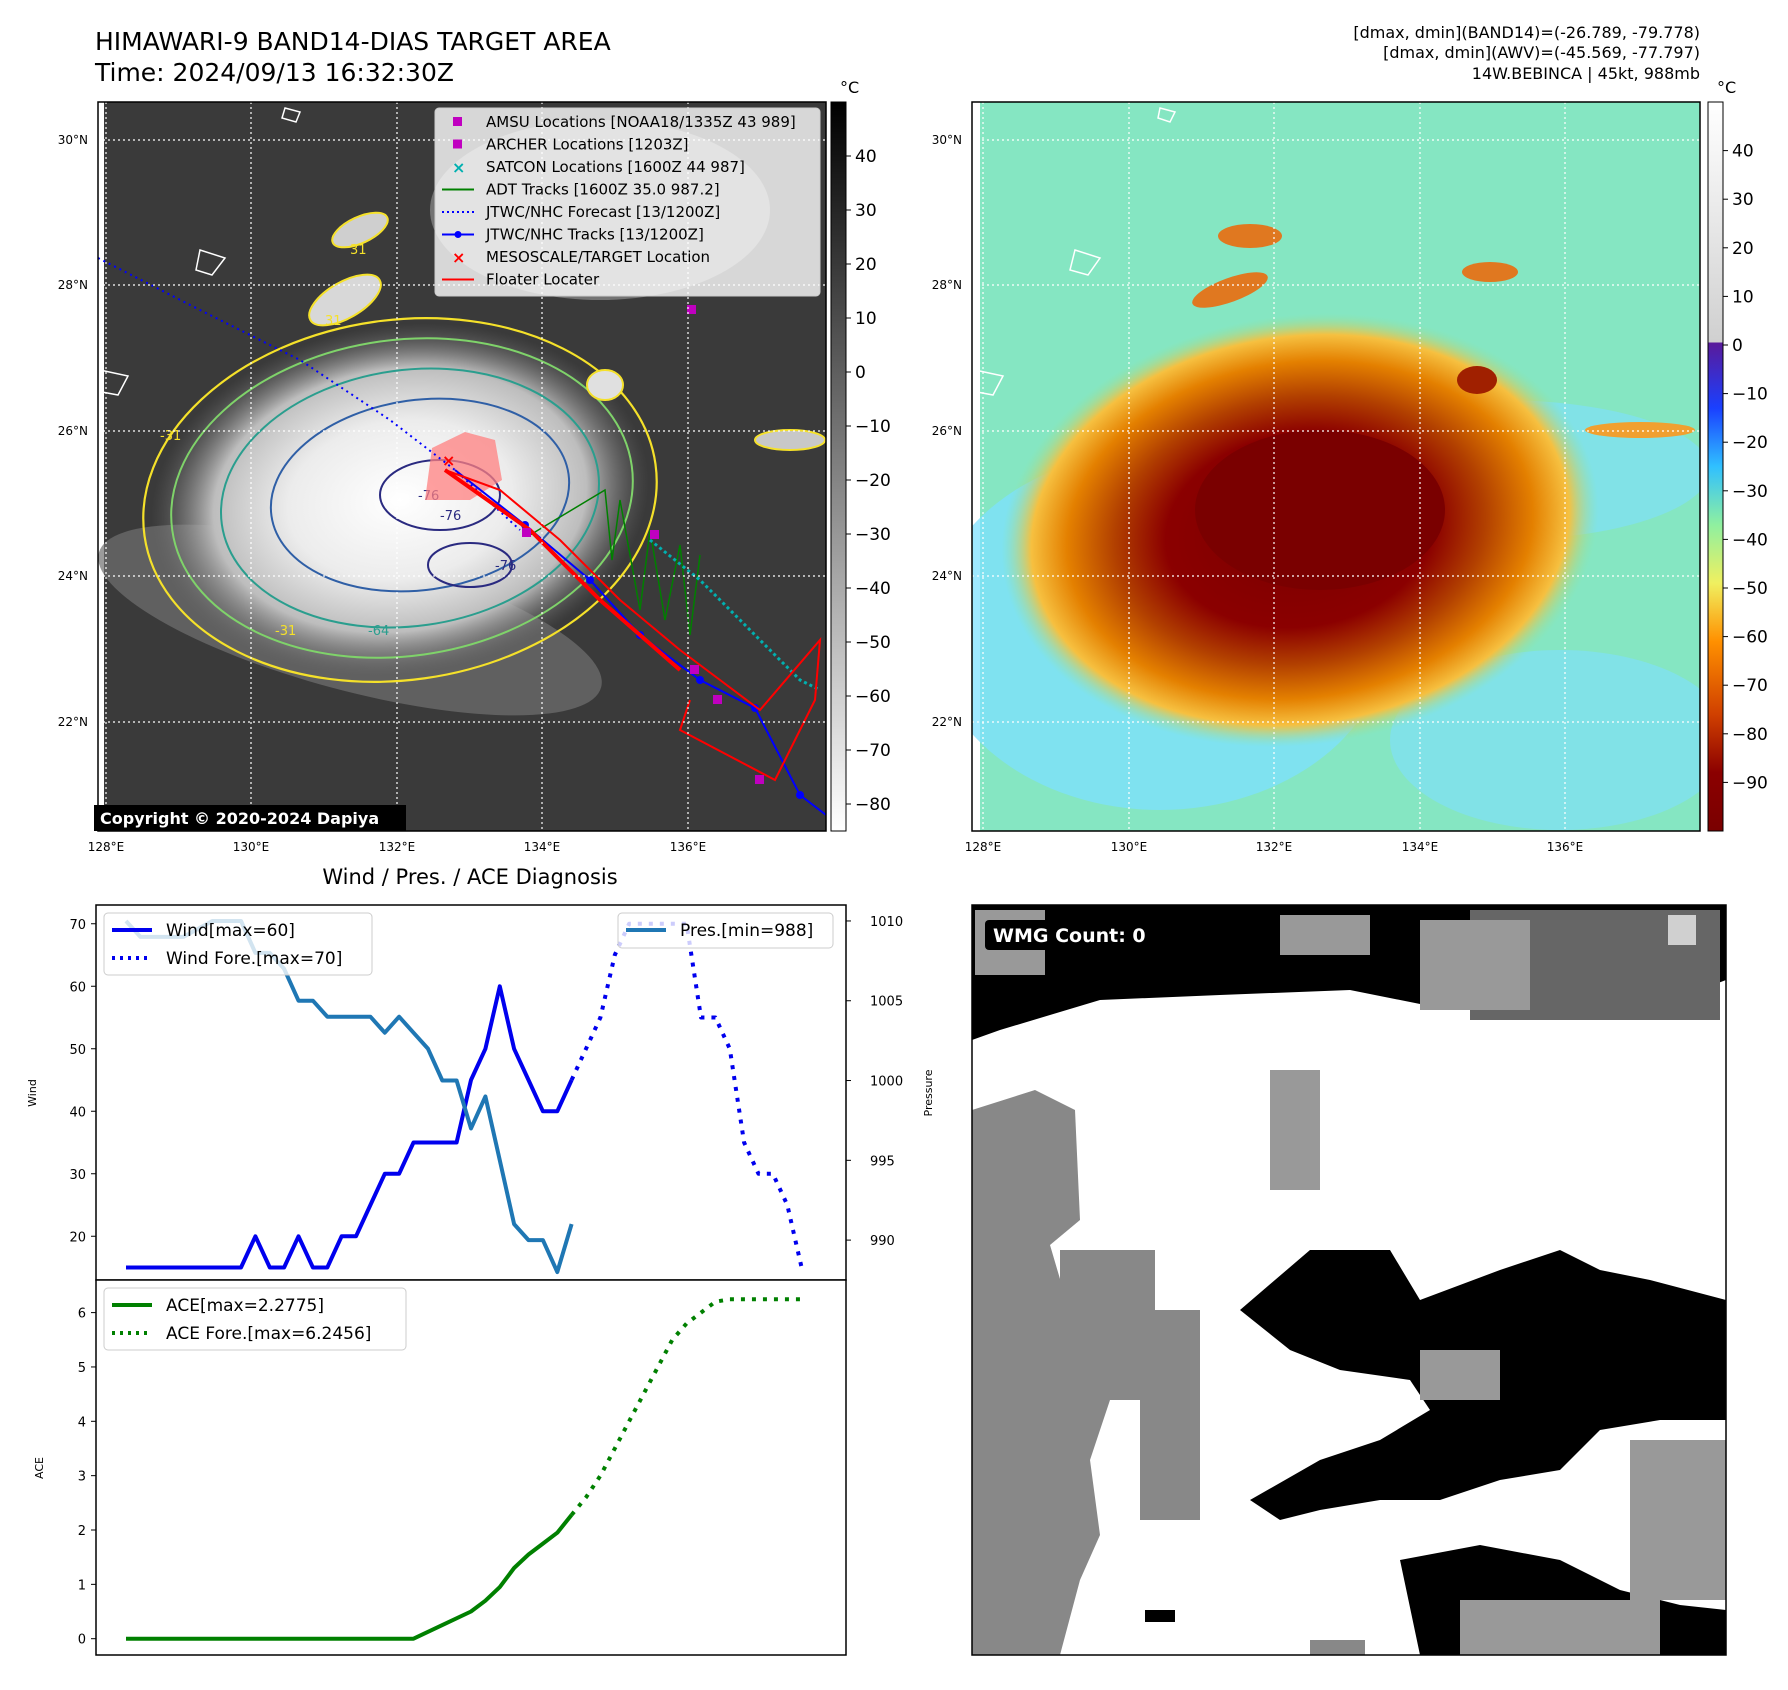  I want to click on ir-cb-ticks-label-7: −30, so click(873, 535).